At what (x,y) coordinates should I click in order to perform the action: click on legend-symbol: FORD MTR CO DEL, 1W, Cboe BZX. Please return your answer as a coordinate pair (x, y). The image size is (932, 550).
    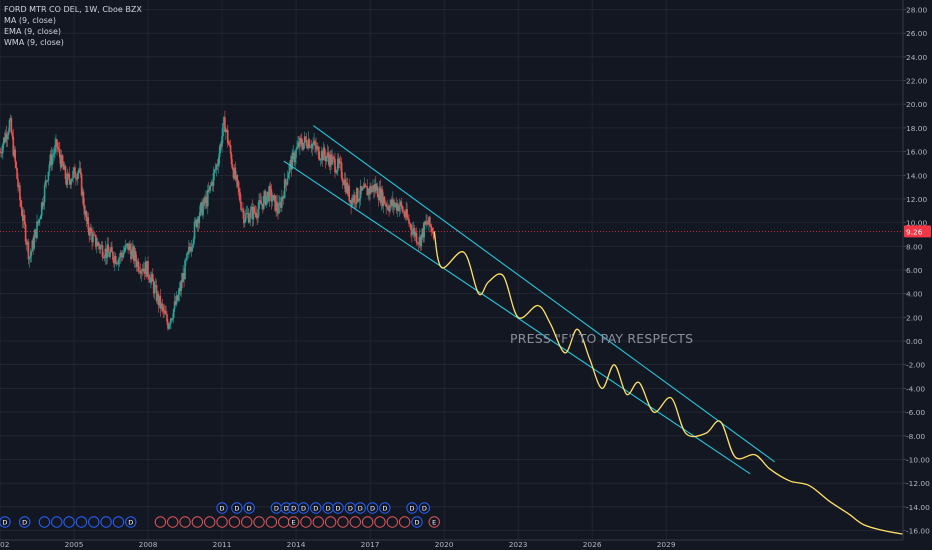
    Looking at the image, I should click on (73, 9).